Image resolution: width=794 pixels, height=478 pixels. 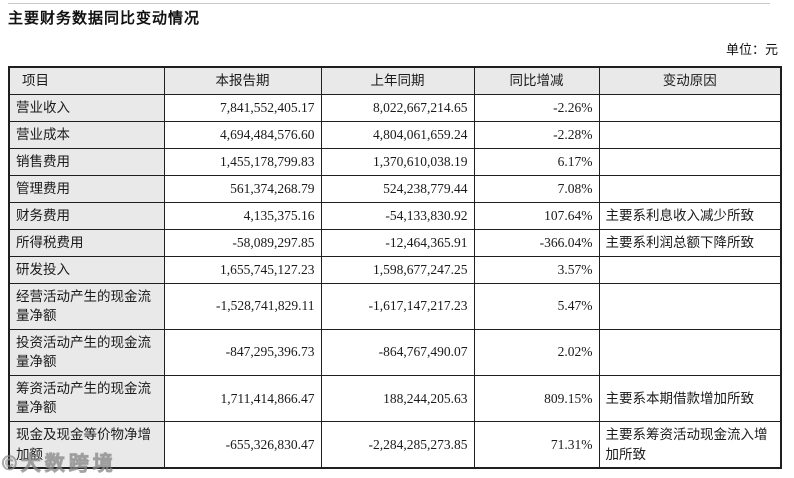 I want to click on table-cell-yoy-change: 71.31%, so click(x=536, y=444).